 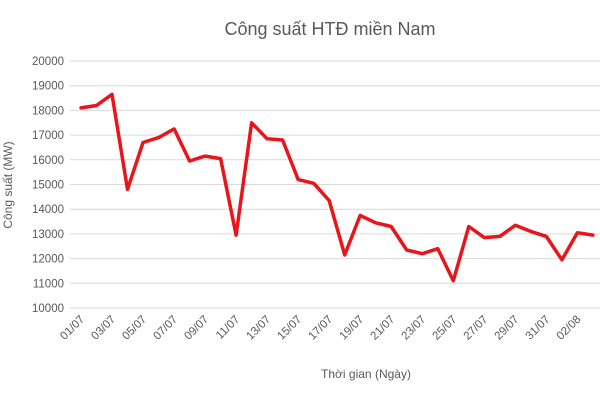 I want to click on y-tick-label: 20000, so click(x=48, y=62).